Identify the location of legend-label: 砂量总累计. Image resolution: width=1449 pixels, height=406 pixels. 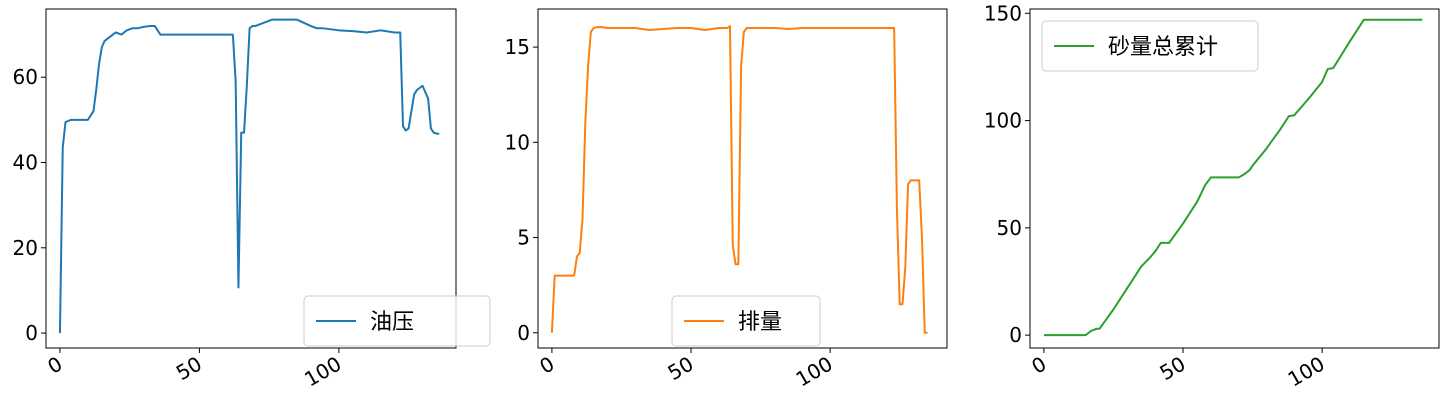
(1163, 47).